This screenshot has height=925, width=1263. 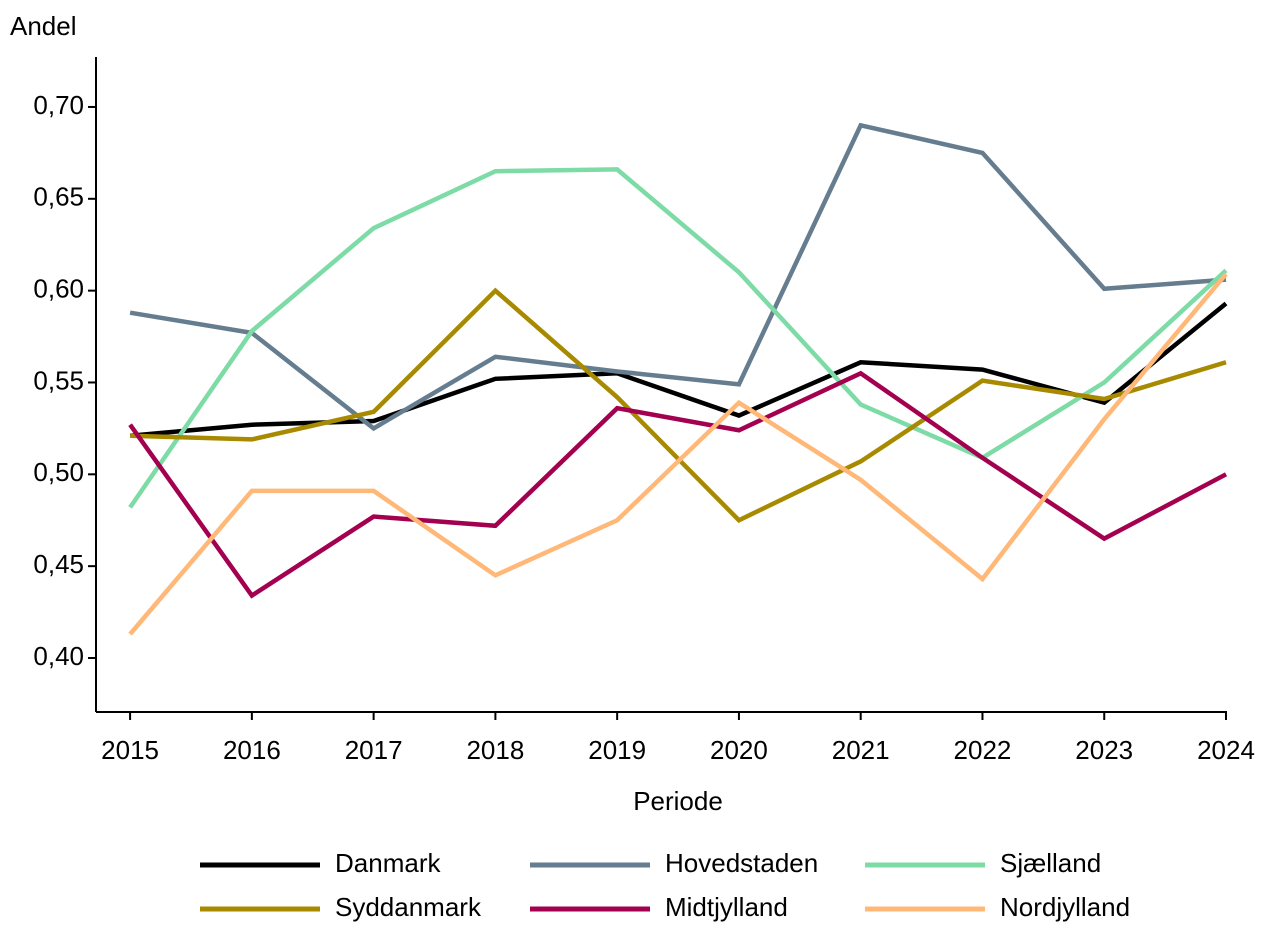 What do you see at coordinates (678, 801) in the screenshot?
I see `x-axis-label: Periode` at bounding box center [678, 801].